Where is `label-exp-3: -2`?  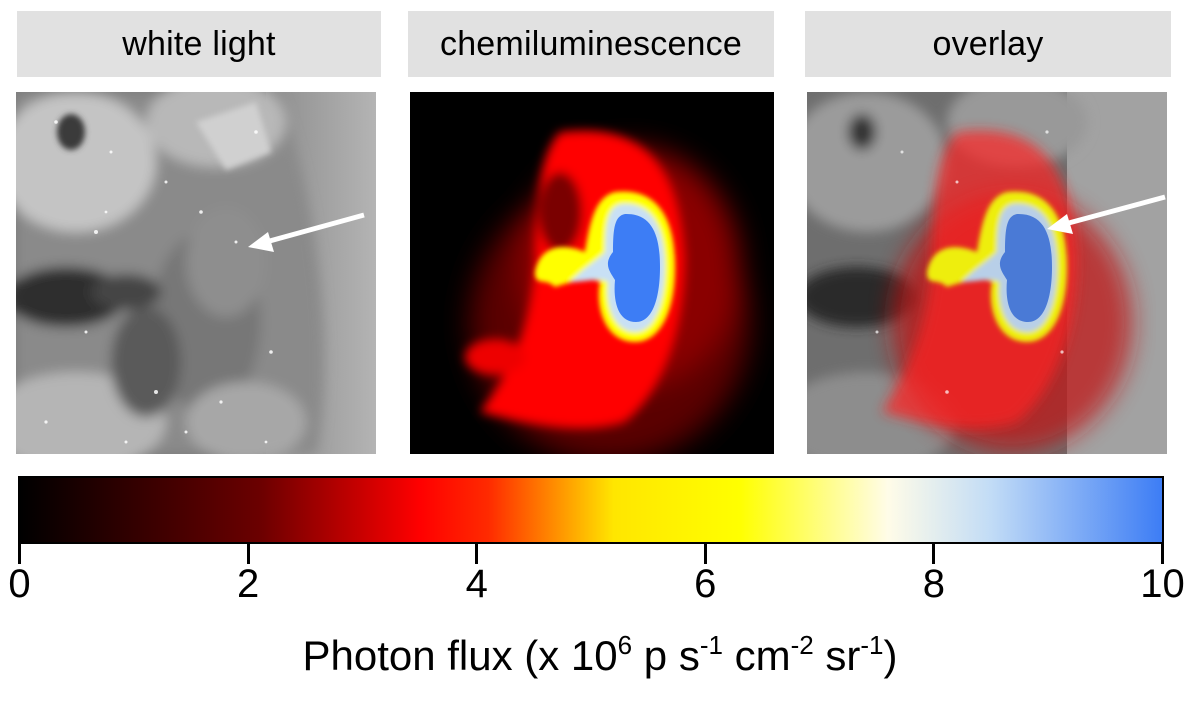 label-exp-3: -2 is located at coordinates (802, 645).